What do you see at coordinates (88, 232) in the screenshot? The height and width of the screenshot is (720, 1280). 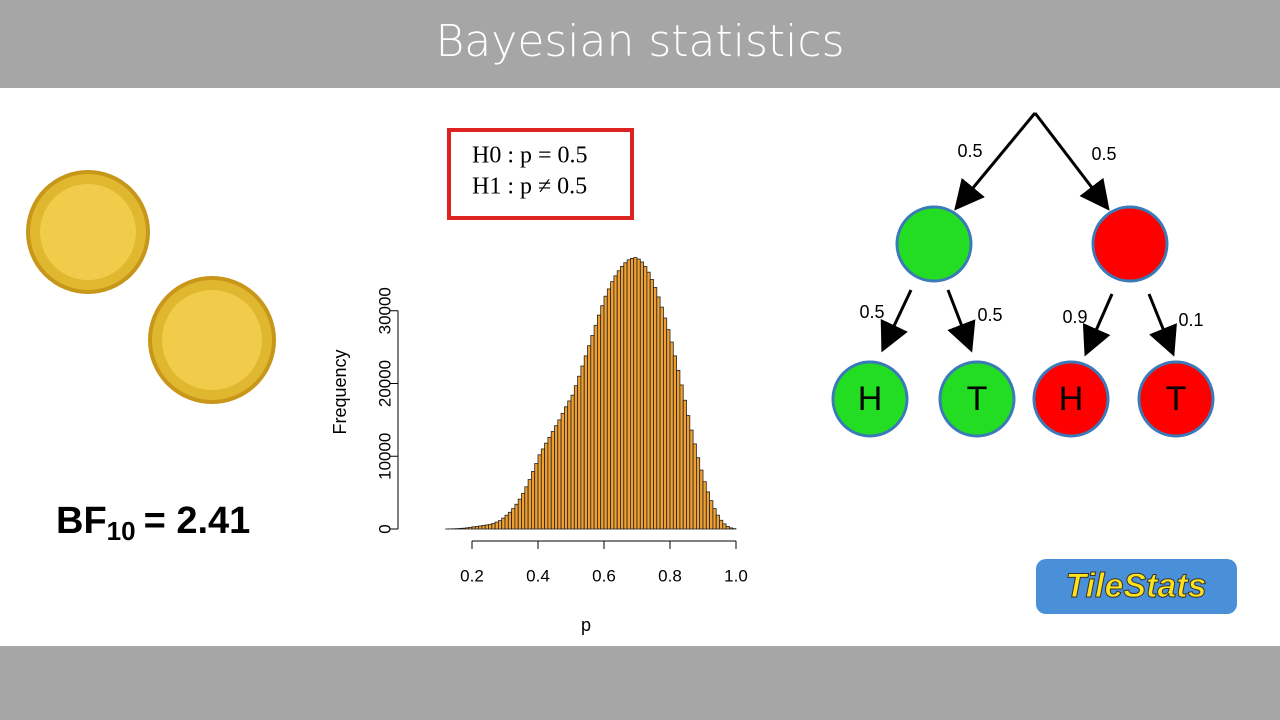 I see `coin-face` at bounding box center [88, 232].